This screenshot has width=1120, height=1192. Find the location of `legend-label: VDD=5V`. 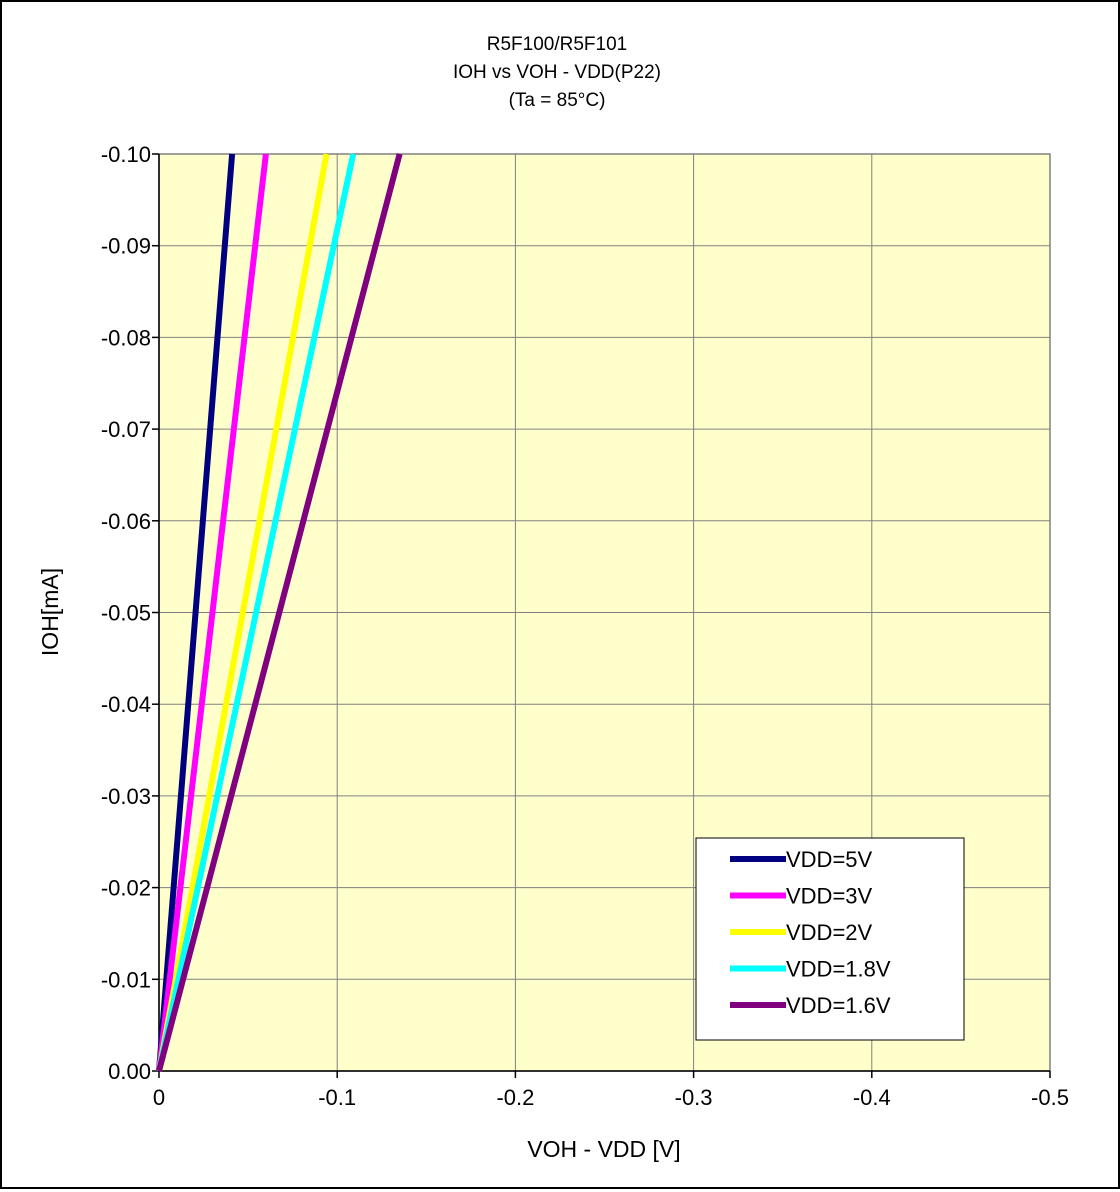

legend-label: VDD=5V is located at coordinates (829, 859).